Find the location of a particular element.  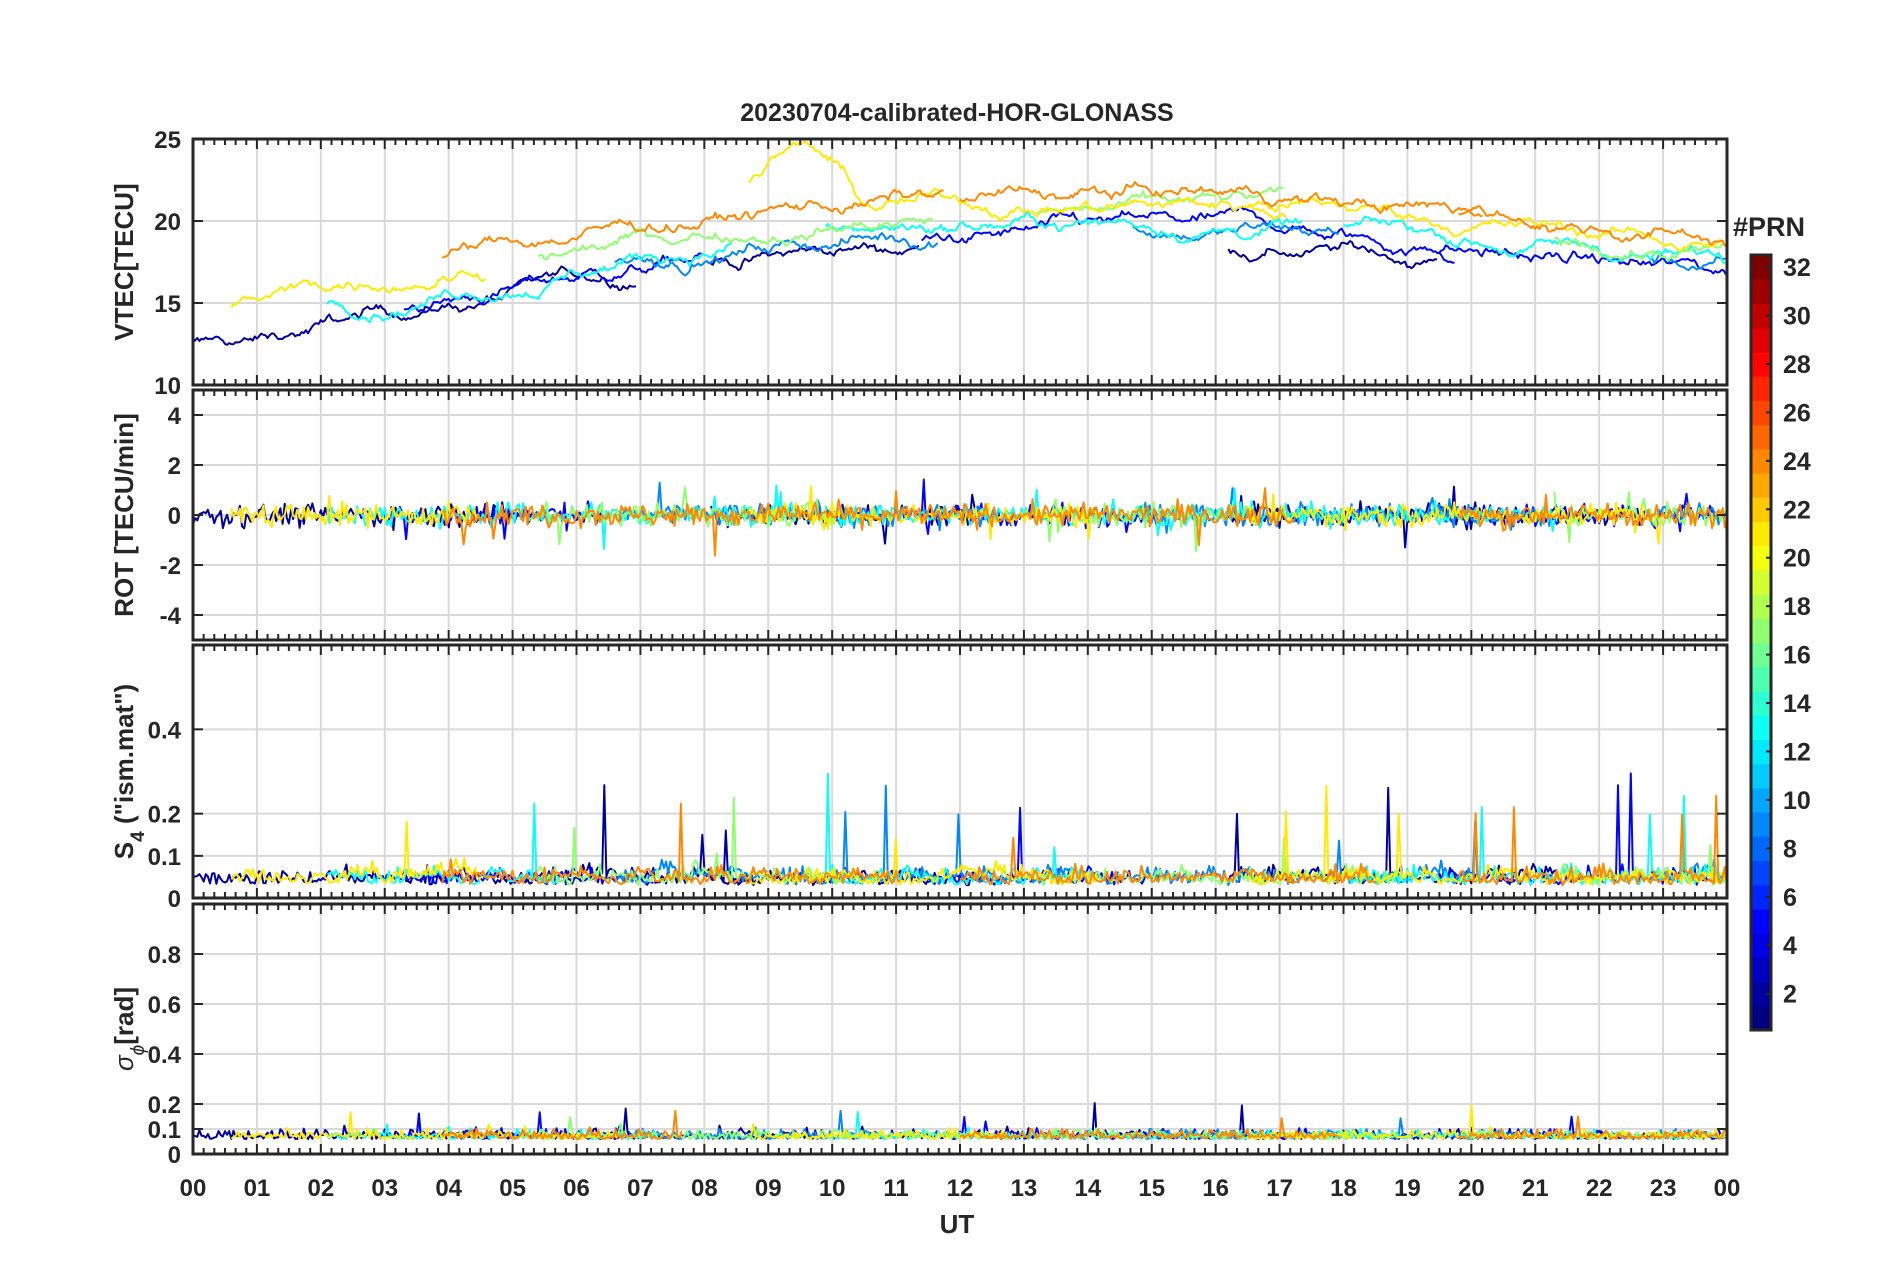

colorbar-tick-label: 8 is located at coordinates (1790, 849).